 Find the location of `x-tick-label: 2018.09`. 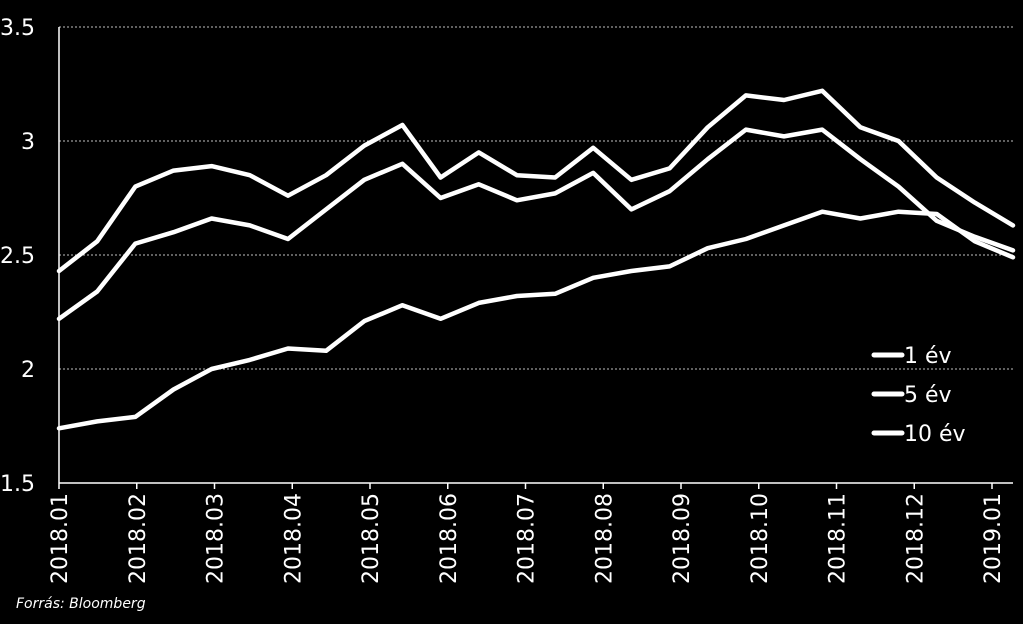

x-tick-label: 2018.09 is located at coordinates (682, 538).